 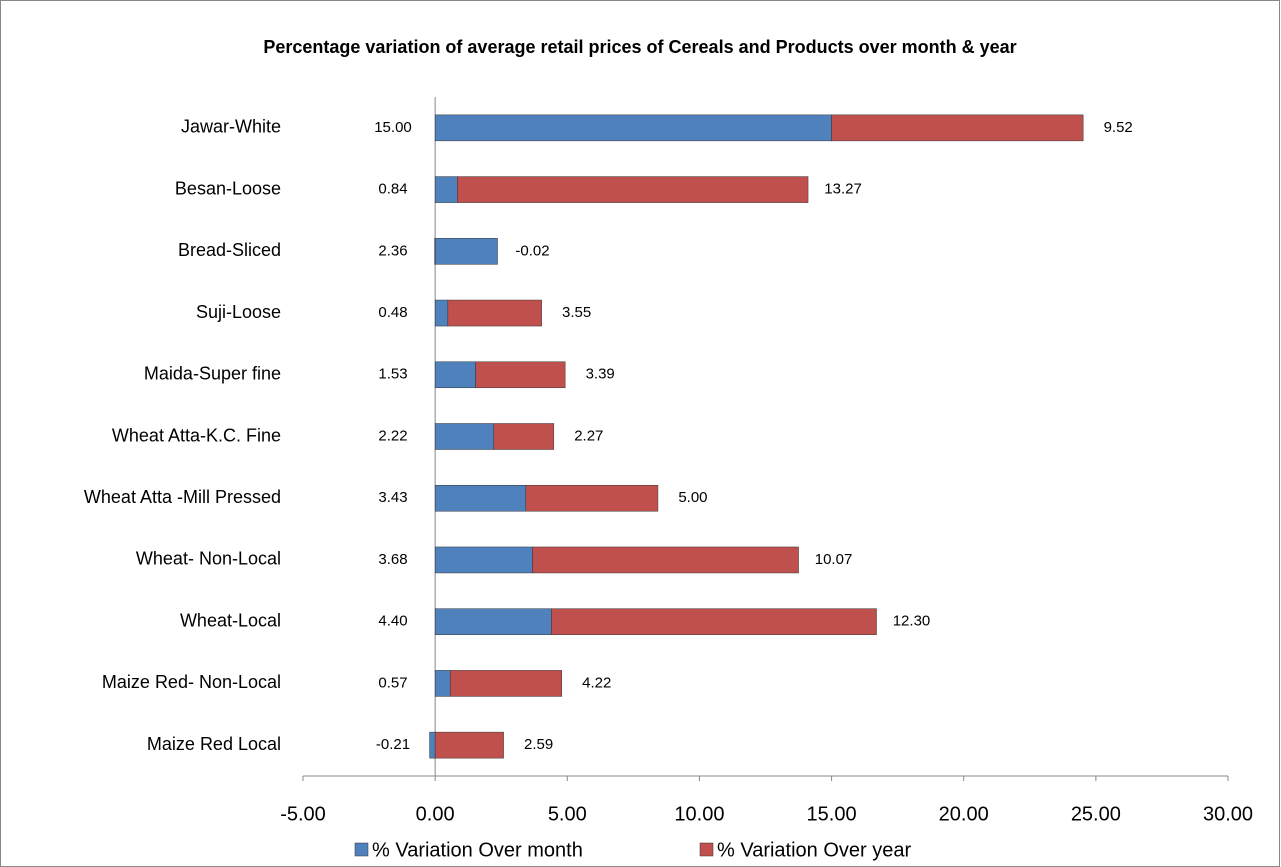 I want to click on value-label: 3.55, so click(x=576, y=312).